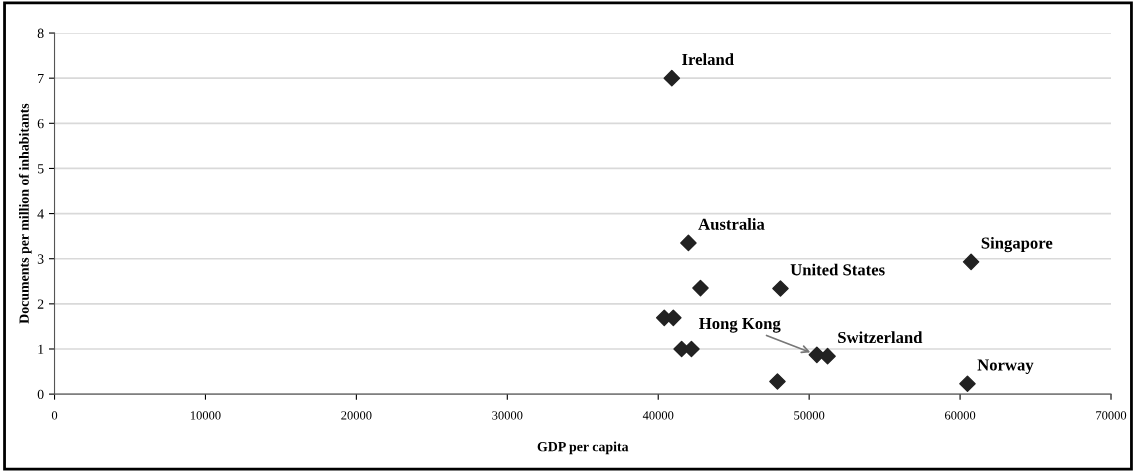 This screenshot has height=472, width=1136. I want to click on annotation: Singapore, so click(1017, 244).